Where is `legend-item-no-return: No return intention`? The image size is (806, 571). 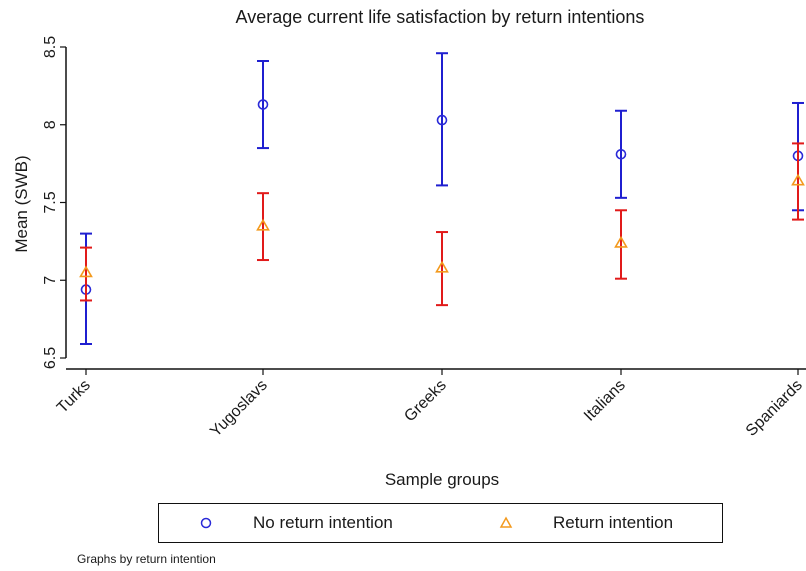 legend-item-no-return: No return intention is located at coordinates (296, 523).